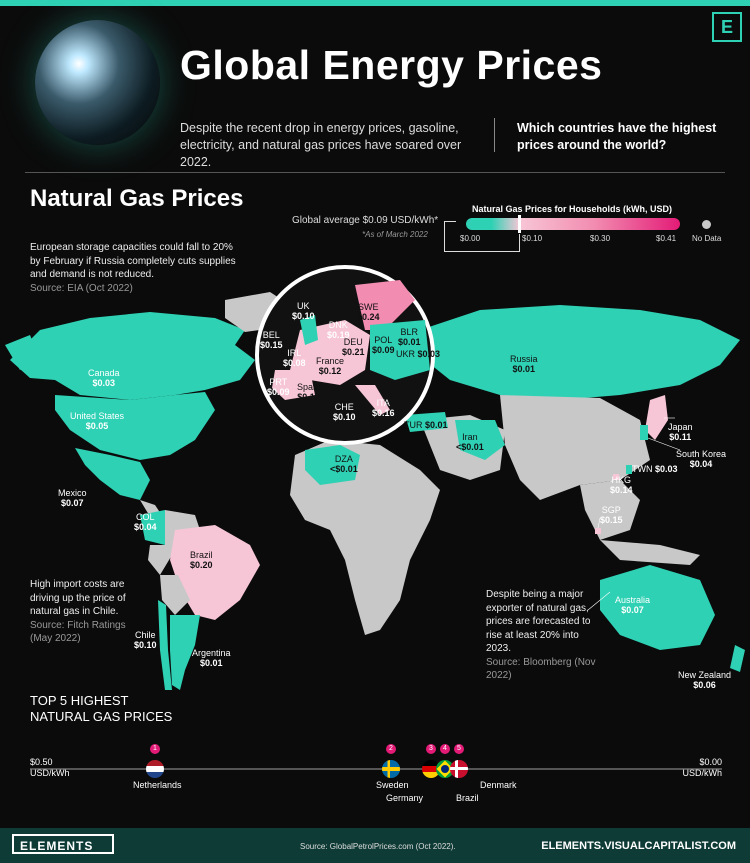 This screenshot has height=863, width=750. I want to click on section-title: Natural Gas Prices, so click(137, 198).